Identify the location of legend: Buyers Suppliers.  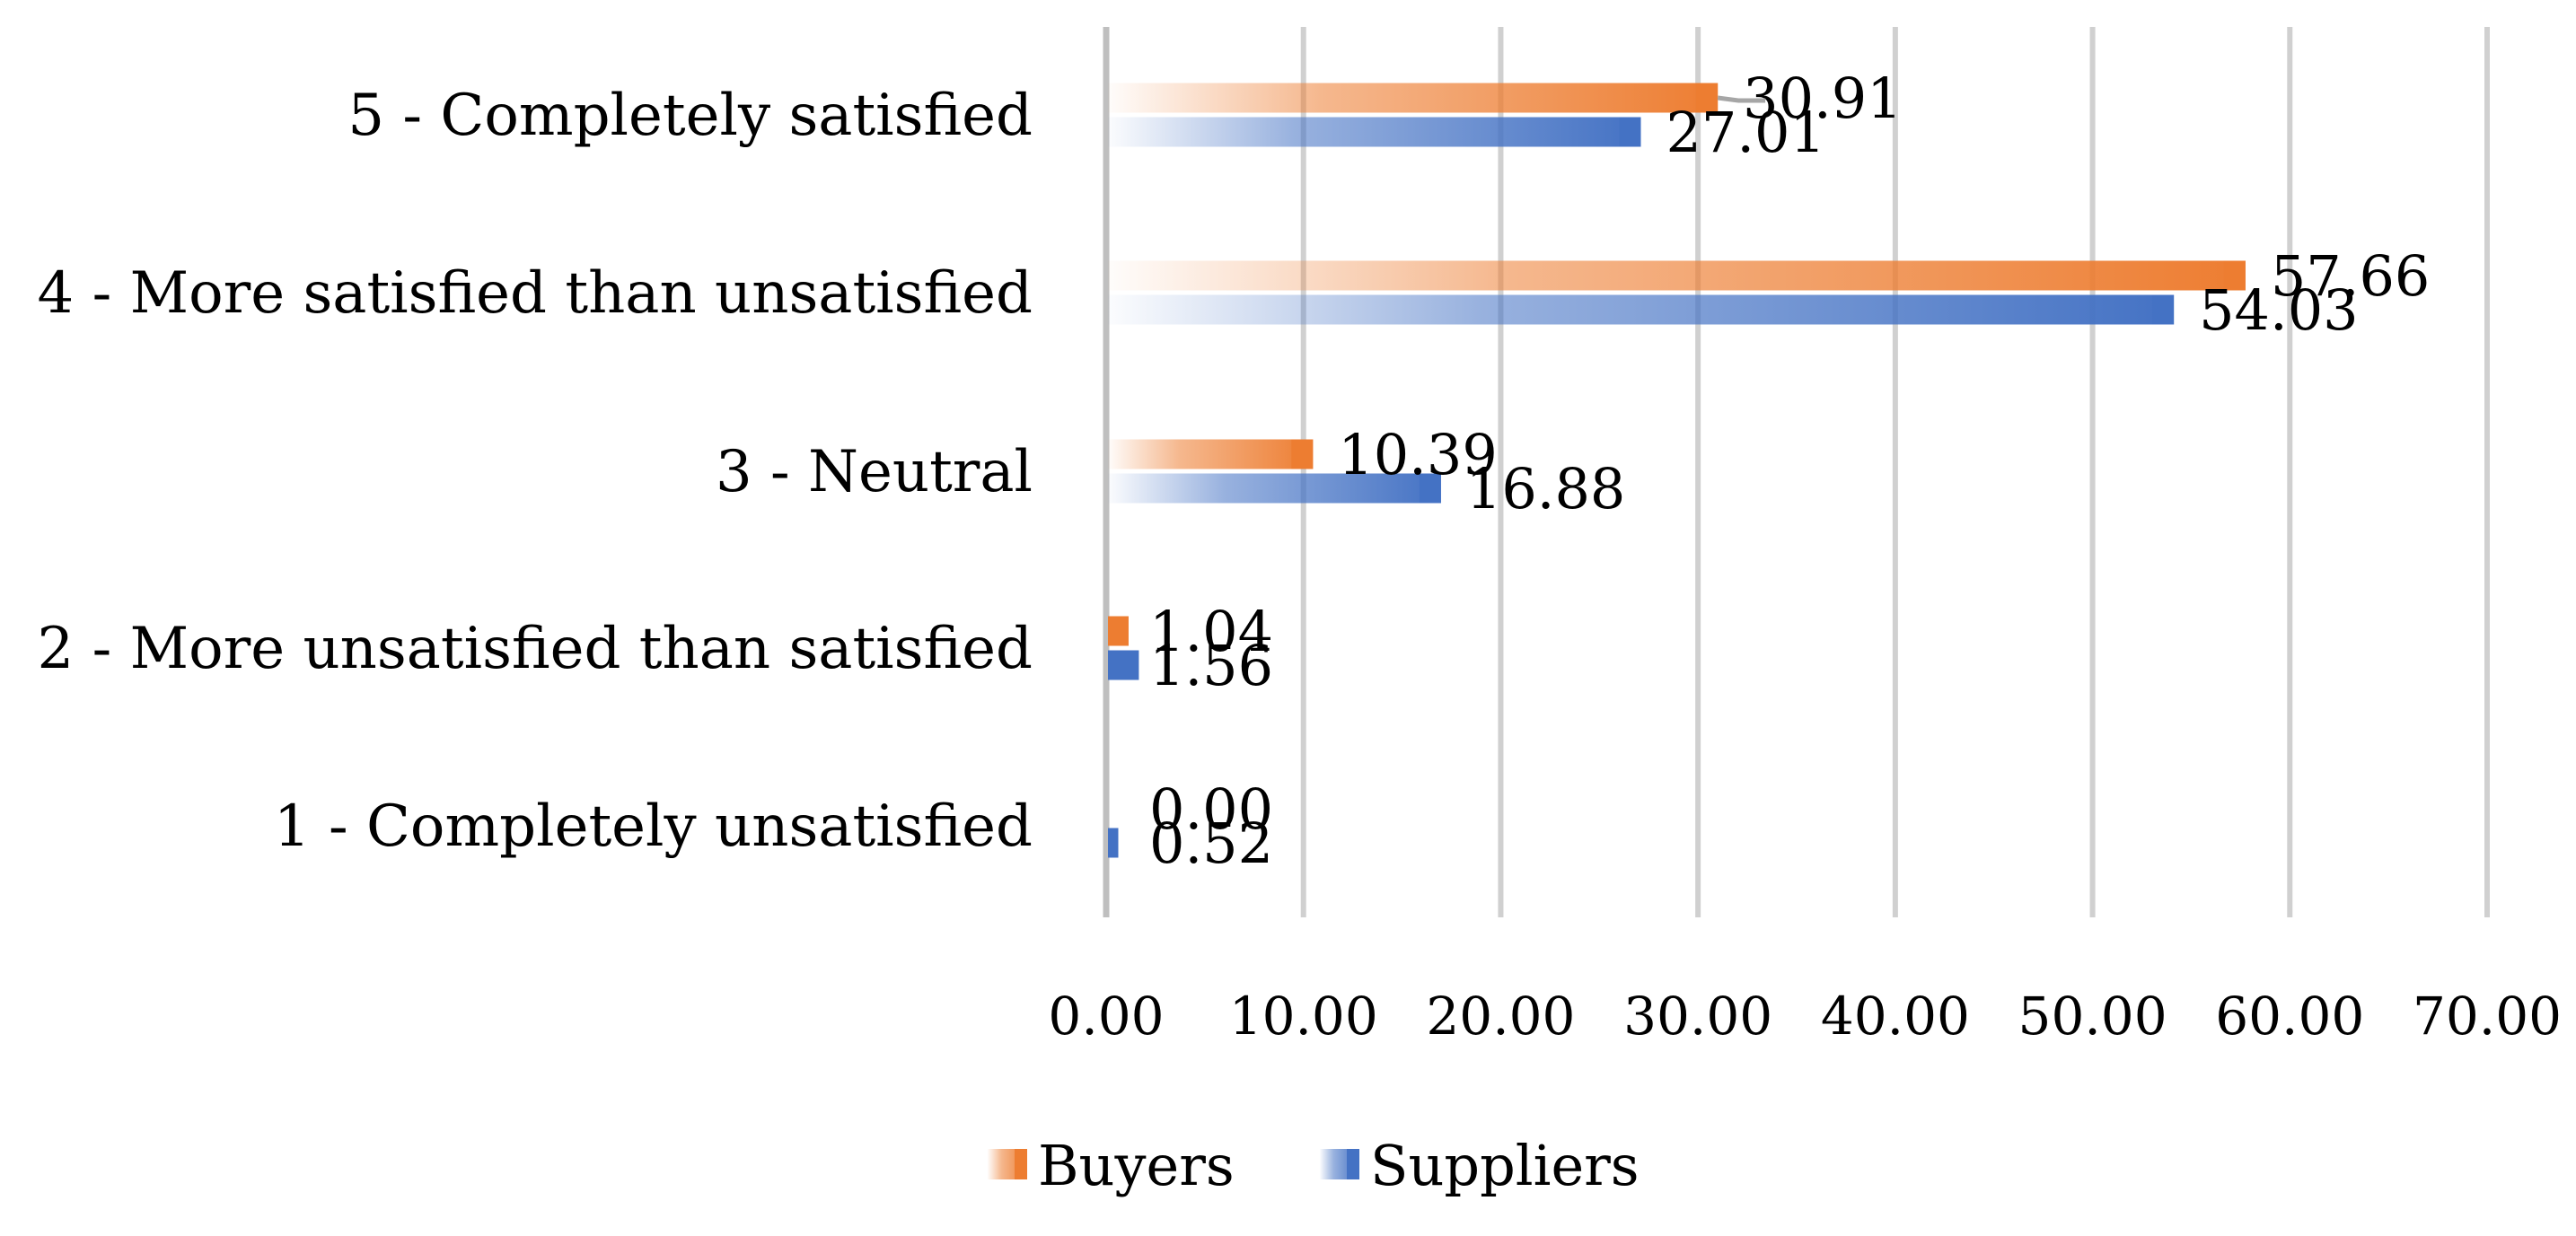
(1314, 1165).